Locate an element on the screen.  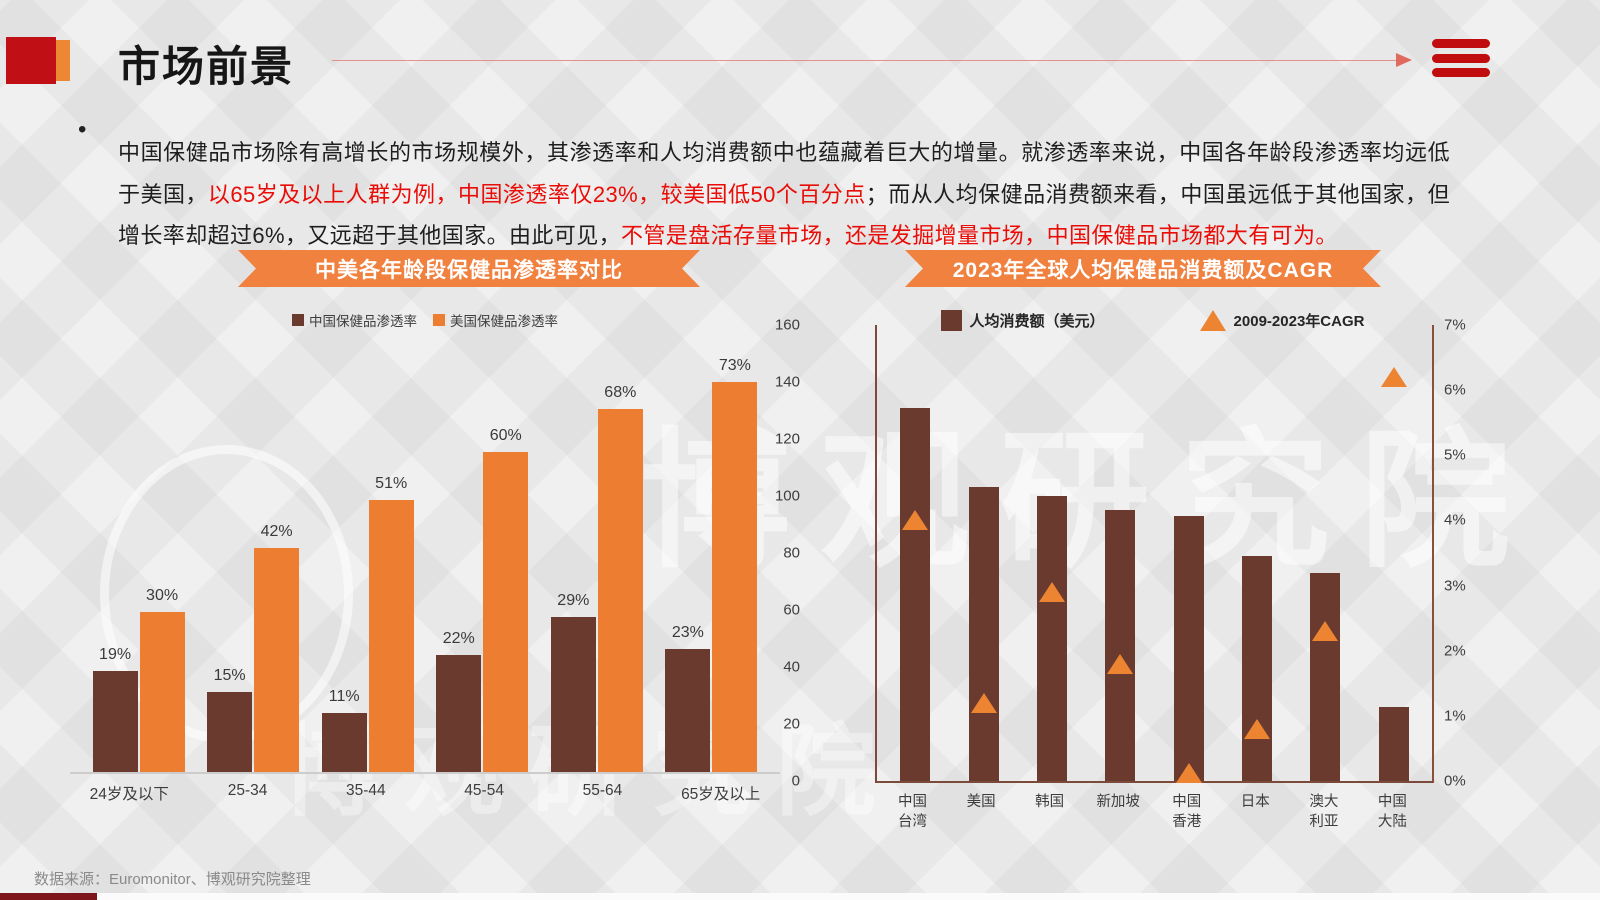
legend-item: 中国保健品渗透率 is located at coordinates (354, 320).